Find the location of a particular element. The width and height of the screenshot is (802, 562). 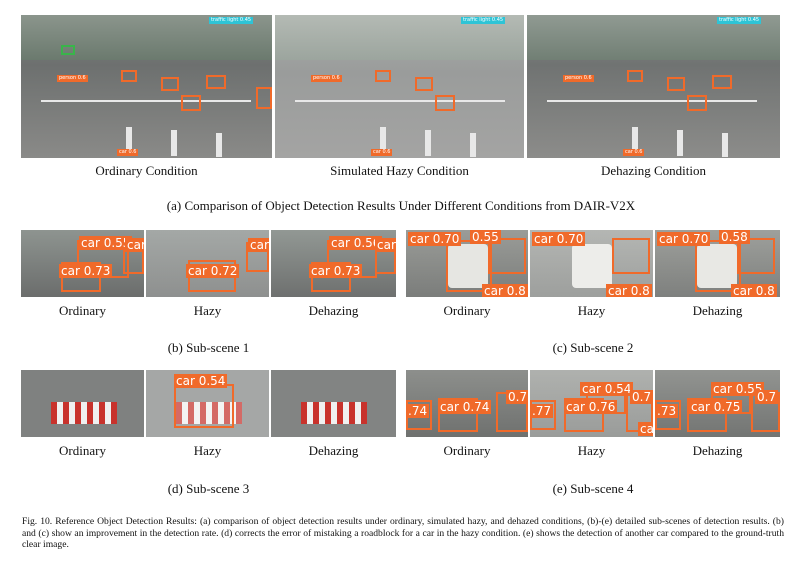

tag-c-hazy-1: car 0.70 is located at coordinates (559, 239).